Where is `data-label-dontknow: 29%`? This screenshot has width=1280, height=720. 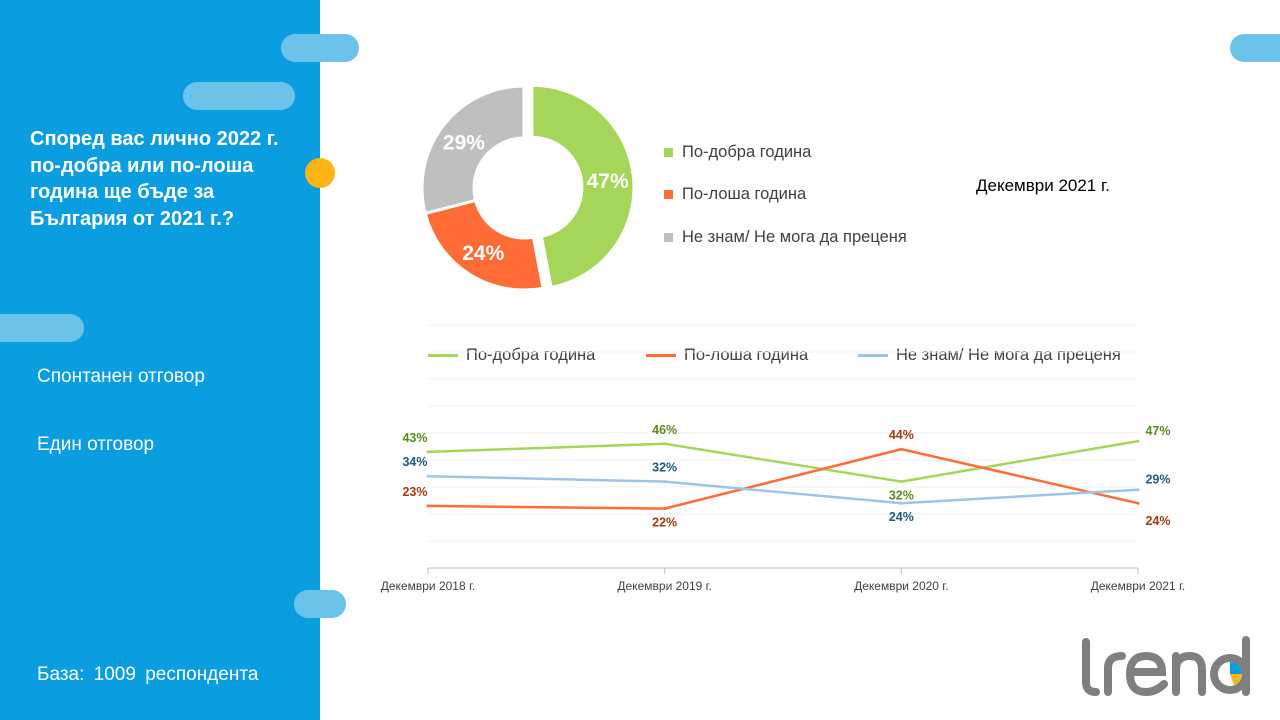
data-label-dontknow: 29% is located at coordinates (1157, 480).